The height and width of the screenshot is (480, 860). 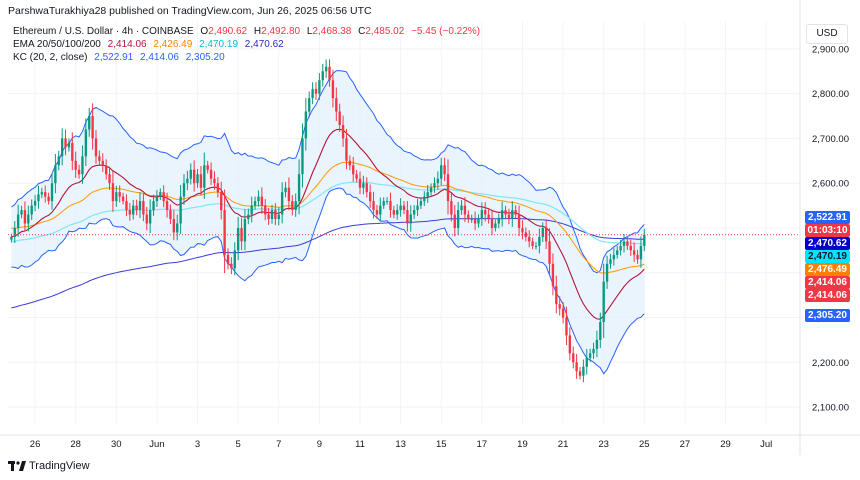 I want to click on x-tick-label: 29, so click(x=725, y=444).